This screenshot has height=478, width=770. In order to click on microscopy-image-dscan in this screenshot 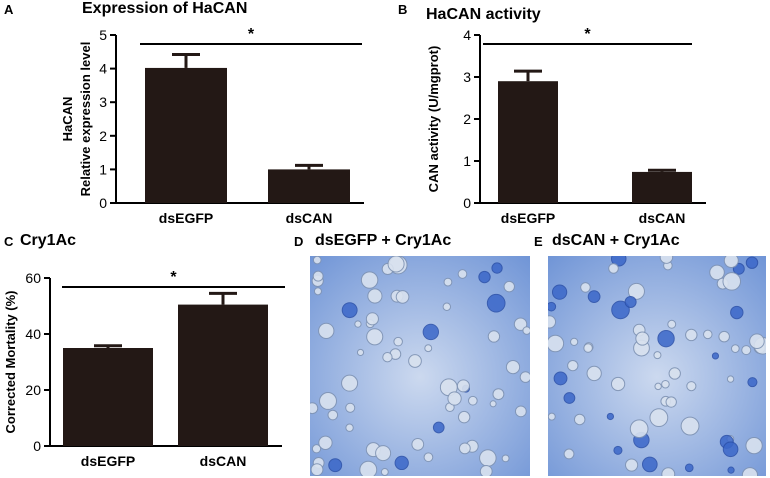, I will do `click(657, 366)`.